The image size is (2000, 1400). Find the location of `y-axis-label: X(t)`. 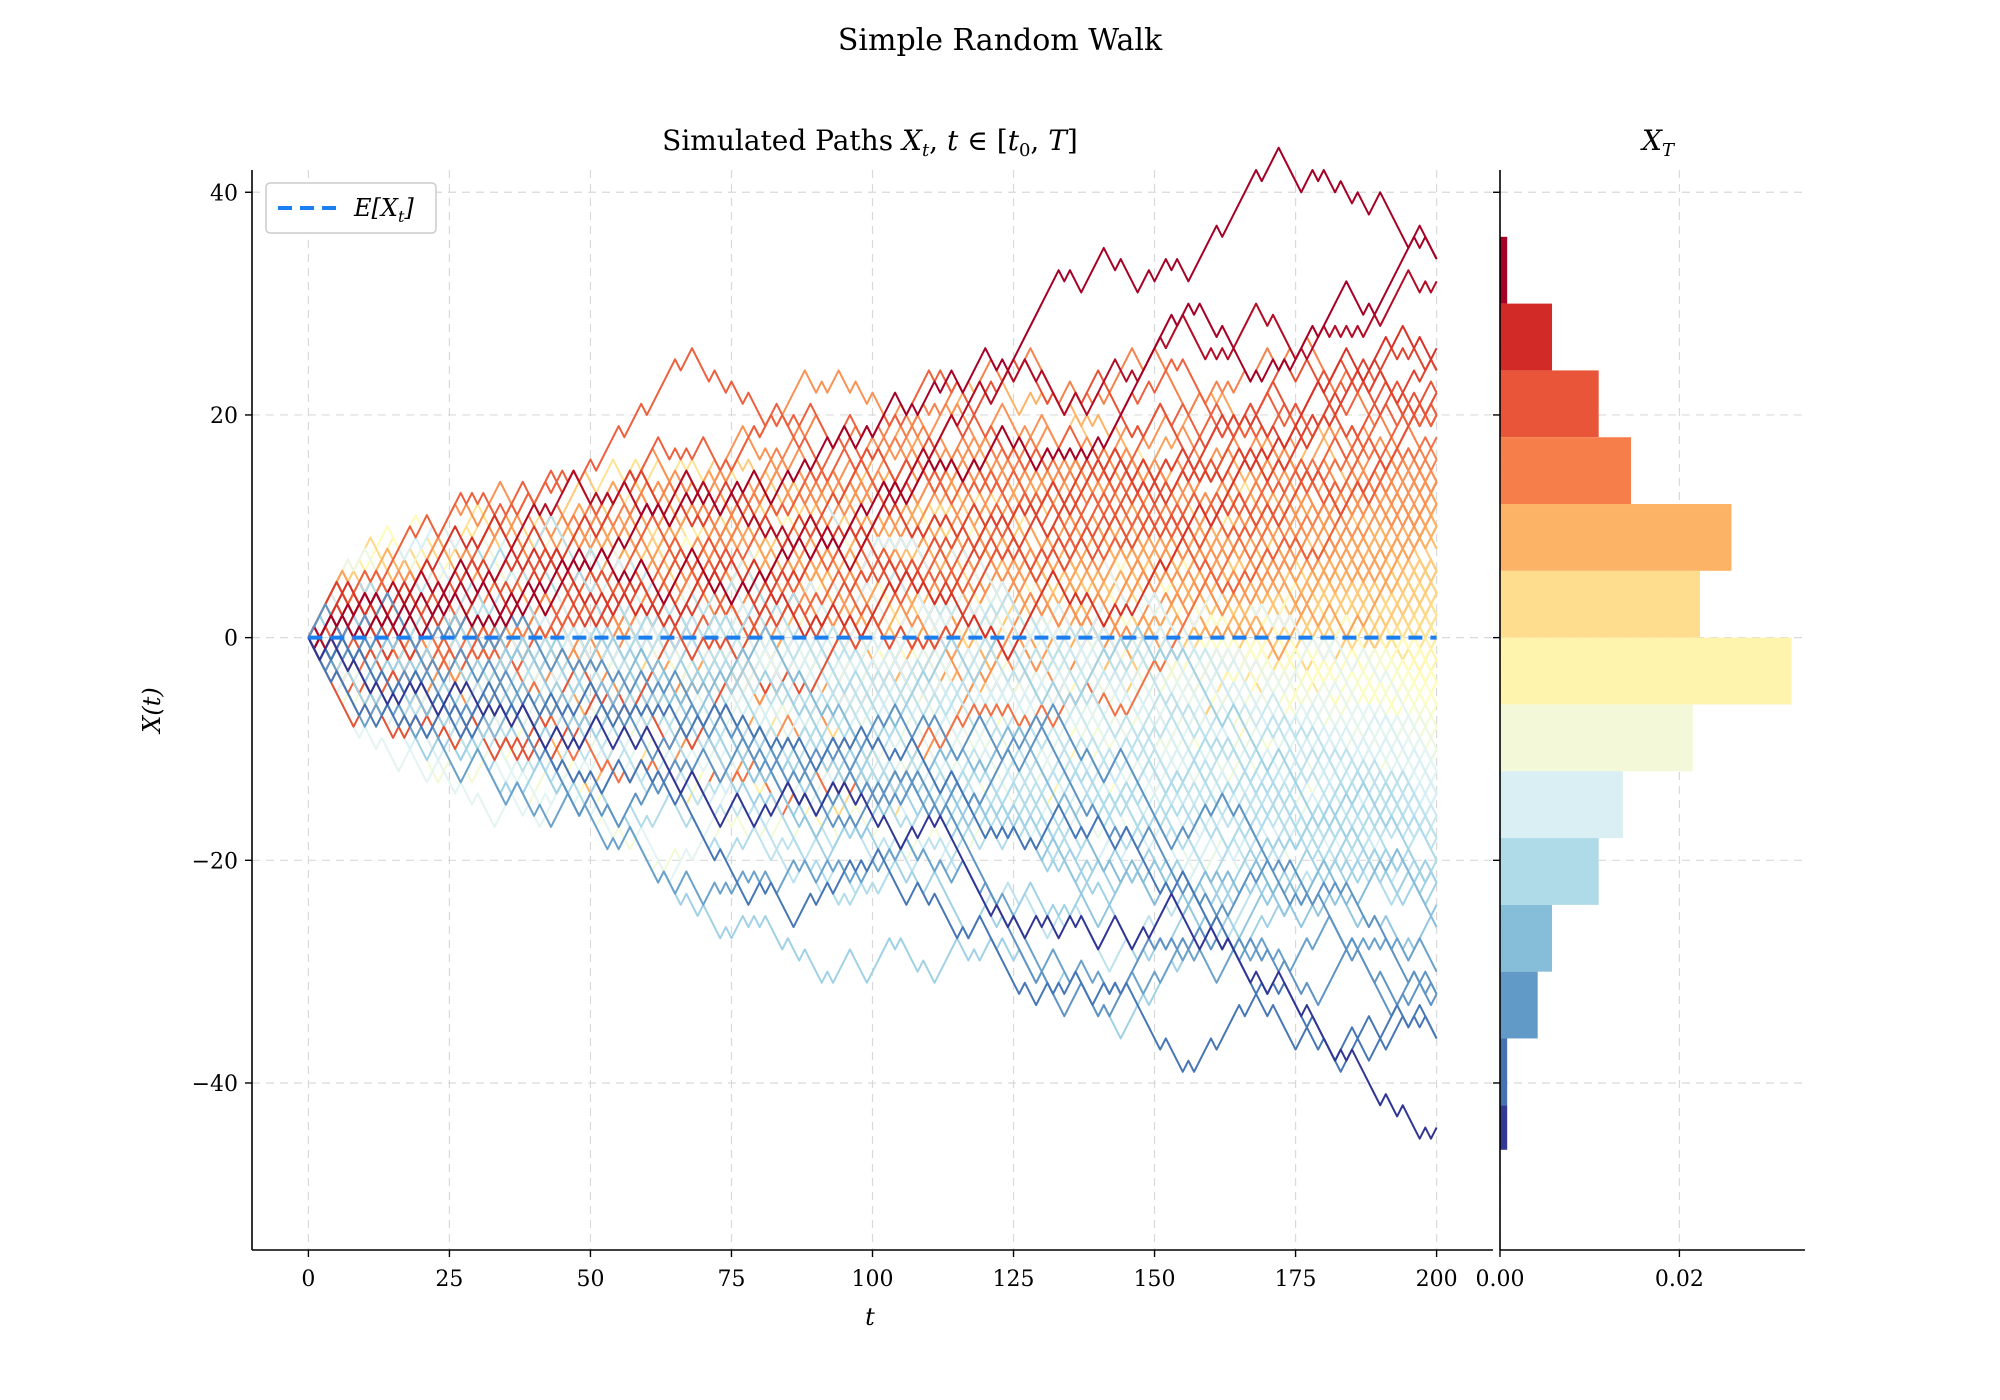

y-axis-label: X(t) is located at coordinates (152, 710).